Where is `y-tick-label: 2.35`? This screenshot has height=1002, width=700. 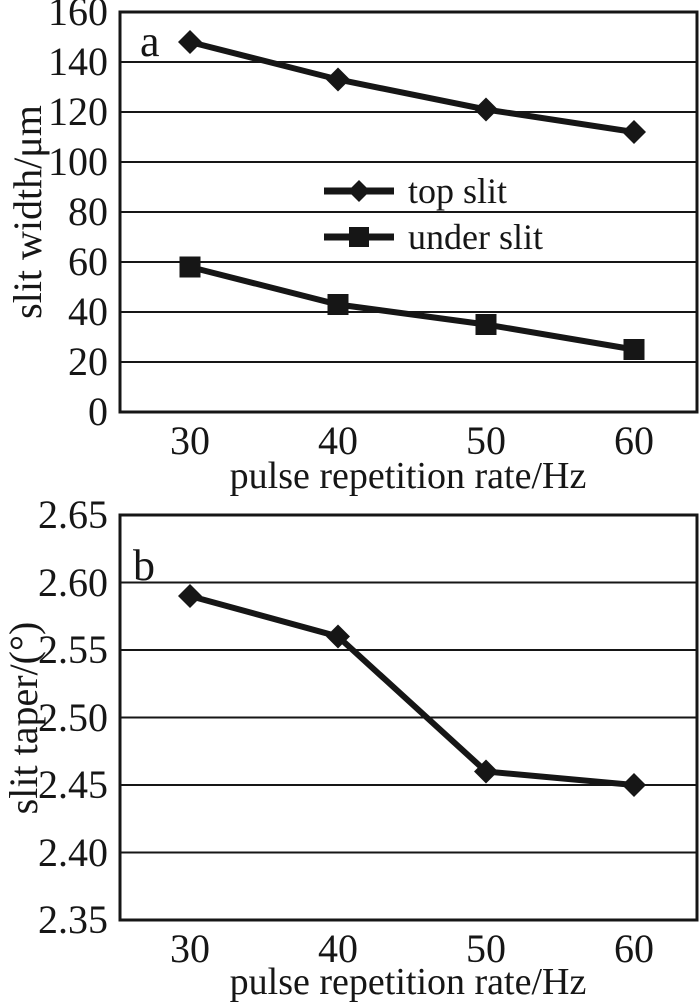 y-tick-label: 2.35 is located at coordinates (73, 919).